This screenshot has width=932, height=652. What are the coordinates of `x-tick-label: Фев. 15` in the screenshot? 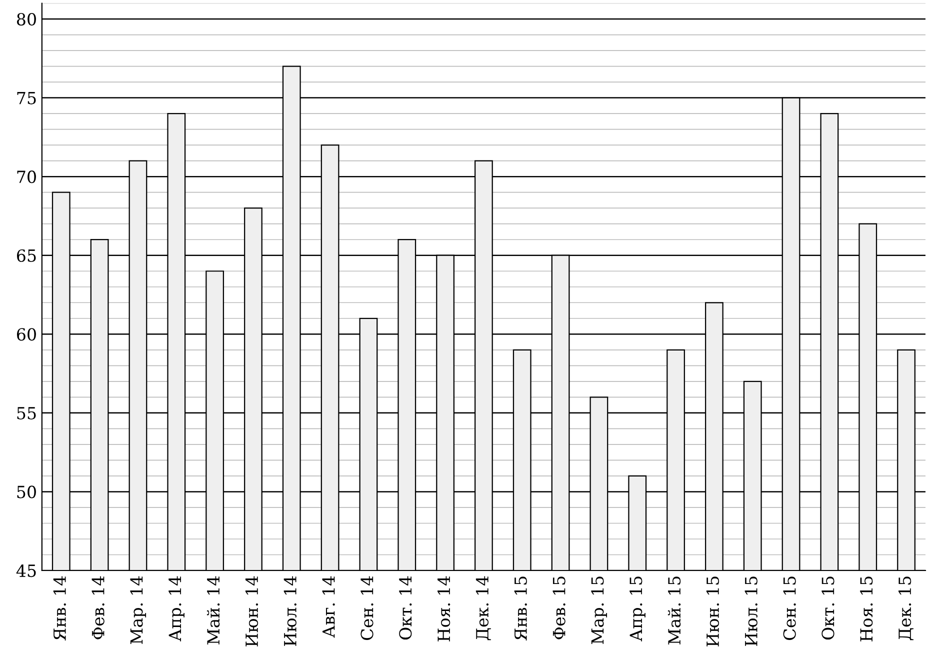 It's located at (559, 608).